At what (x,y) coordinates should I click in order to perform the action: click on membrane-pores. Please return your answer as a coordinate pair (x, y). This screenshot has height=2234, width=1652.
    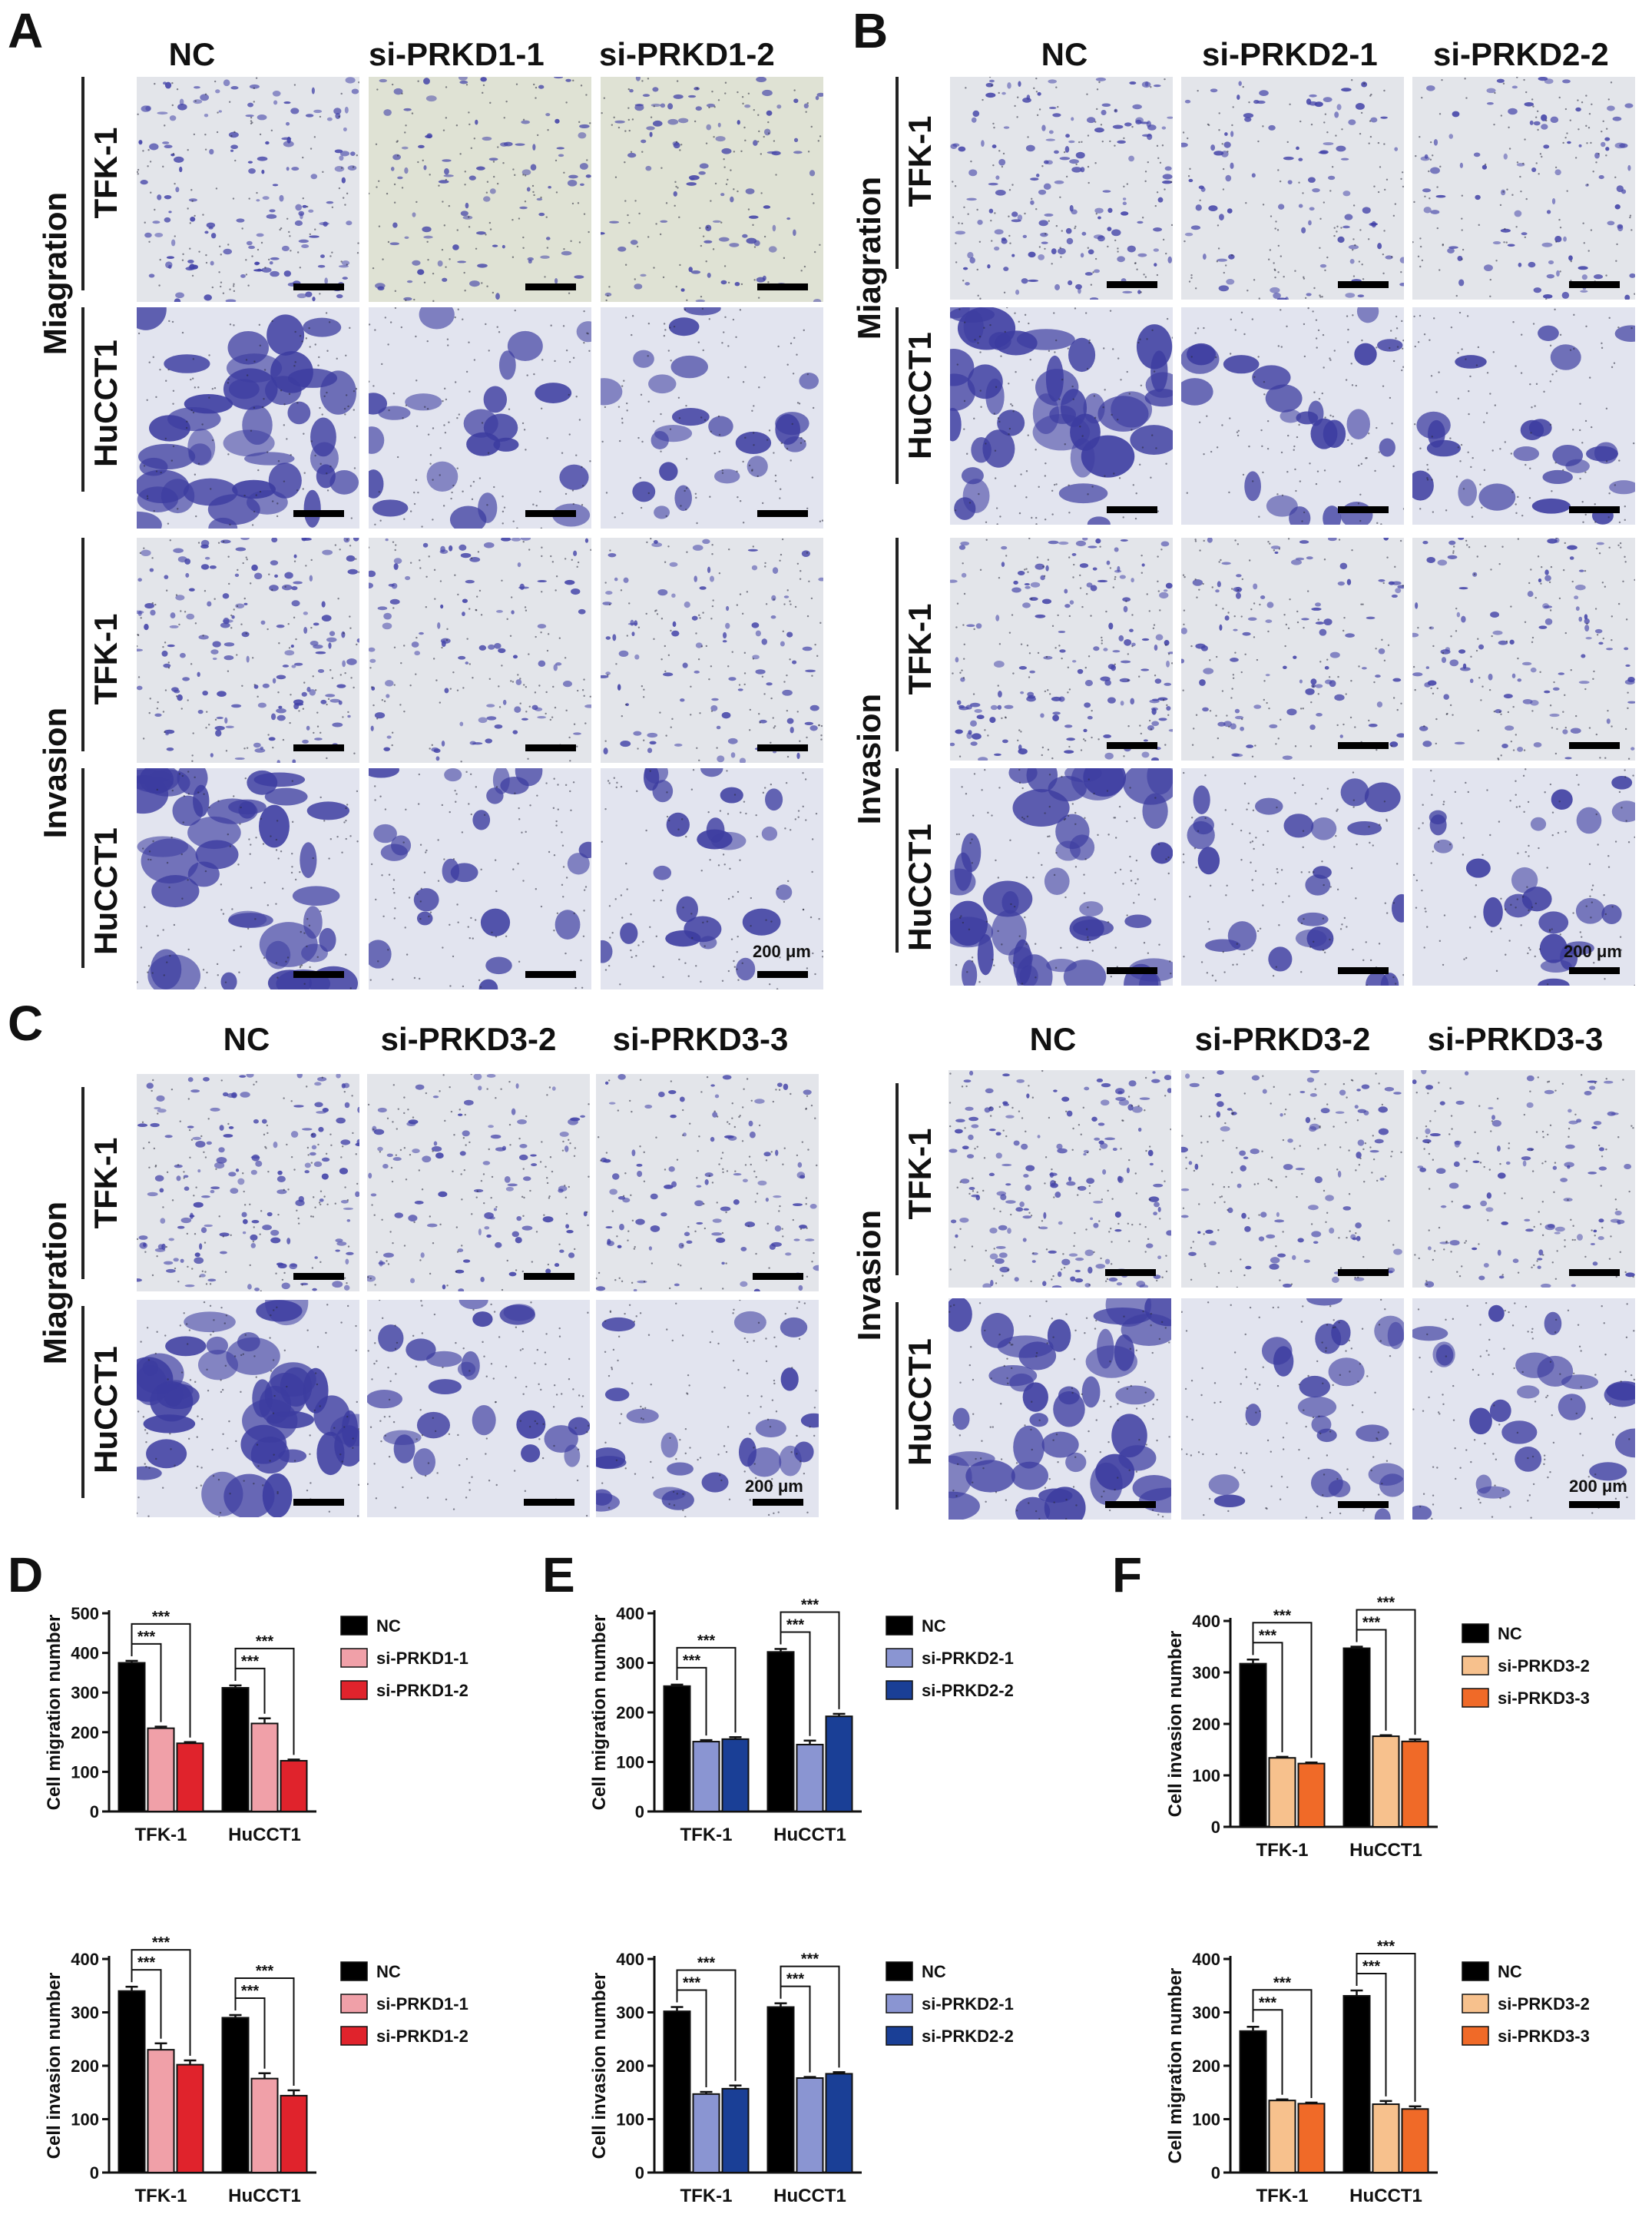
    Looking at the image, I should click on (1062, 649).